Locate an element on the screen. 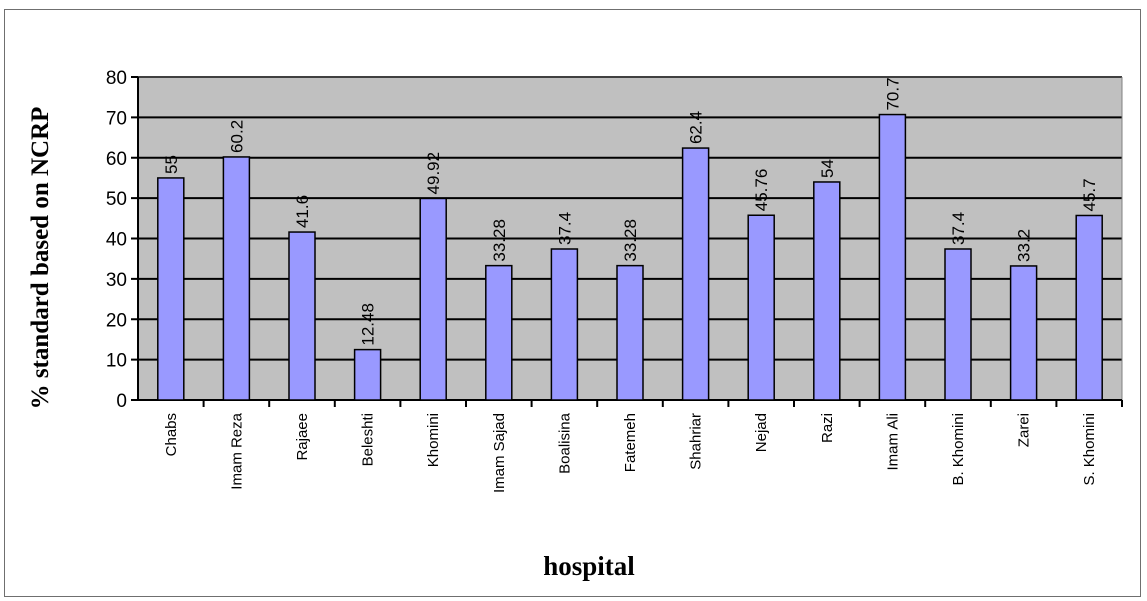  data-label: 45.7 is located at coordinates (1089, 194).